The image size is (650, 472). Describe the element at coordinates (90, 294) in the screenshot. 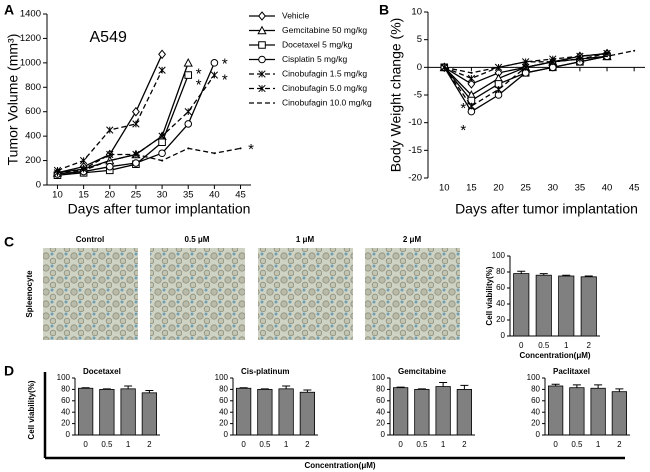

I see `micrograph` at that location.